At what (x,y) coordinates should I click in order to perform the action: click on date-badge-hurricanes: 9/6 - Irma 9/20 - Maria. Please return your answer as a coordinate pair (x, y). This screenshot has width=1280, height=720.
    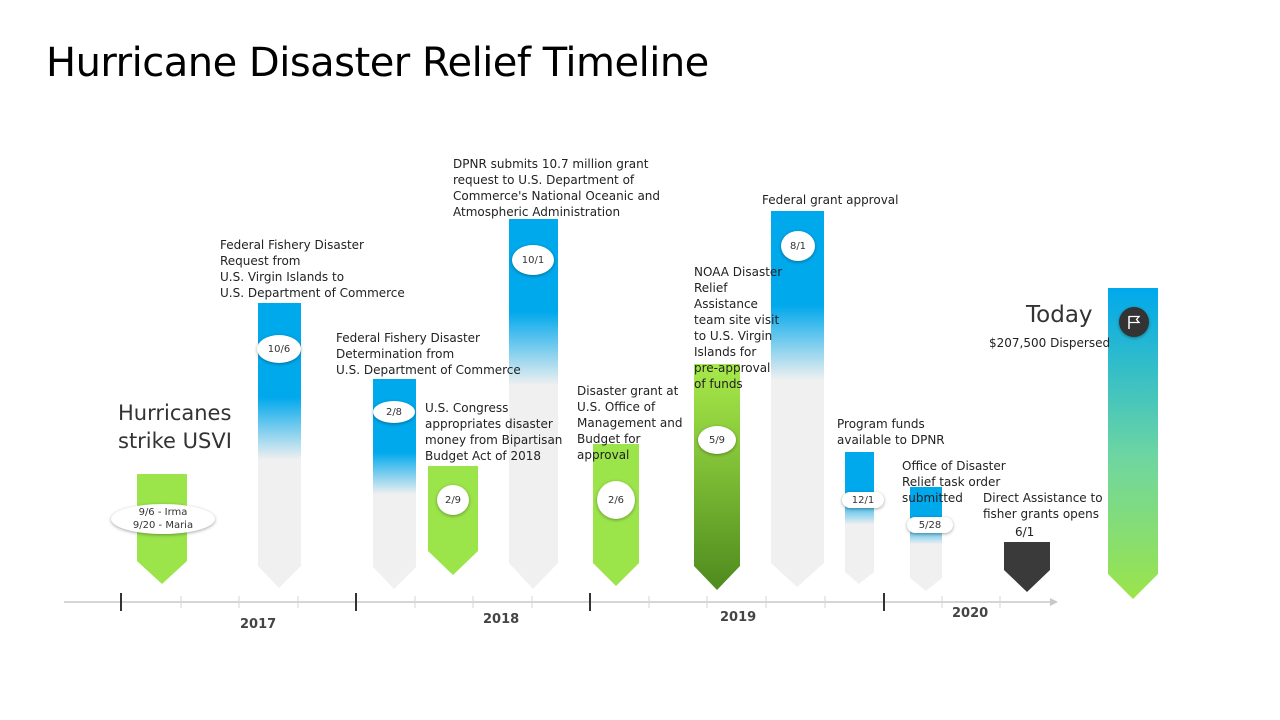
    Looking at the image, I should click on (163, 519).